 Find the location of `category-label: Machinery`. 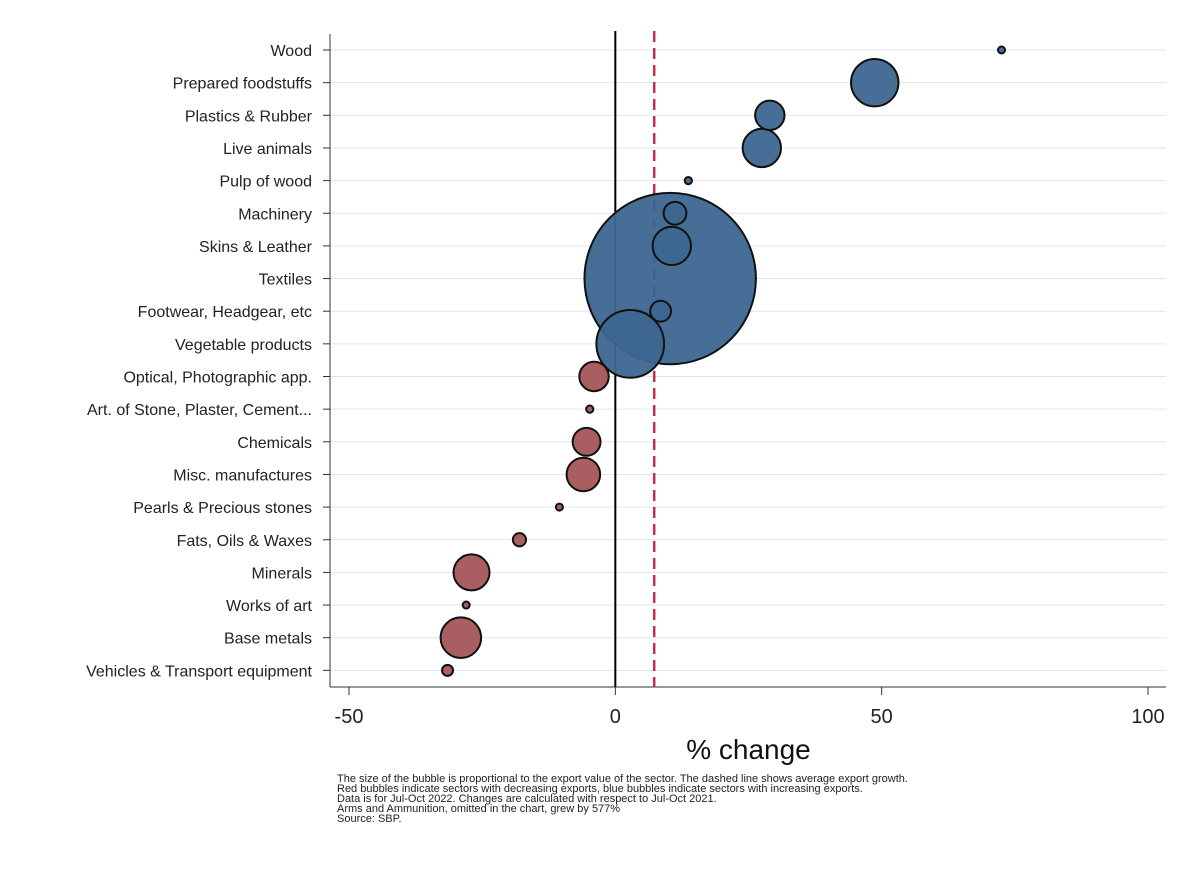

category-label: Machinery is located at coordinates (275, 214).